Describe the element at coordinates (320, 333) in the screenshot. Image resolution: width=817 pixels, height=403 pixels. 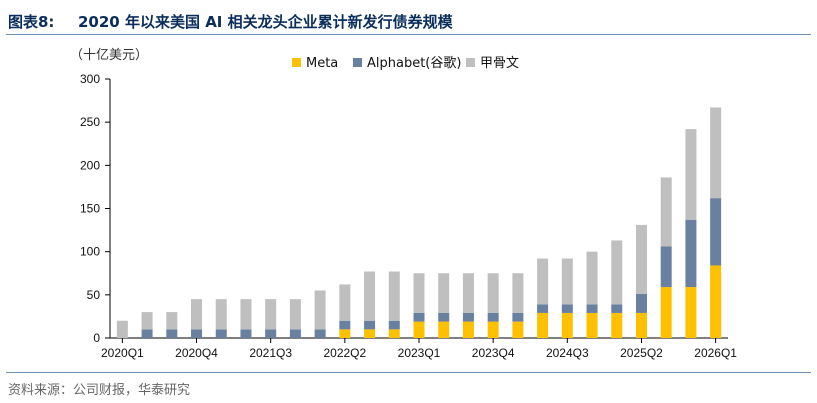
I see `bar-alphabet-2022Q1` at that location.